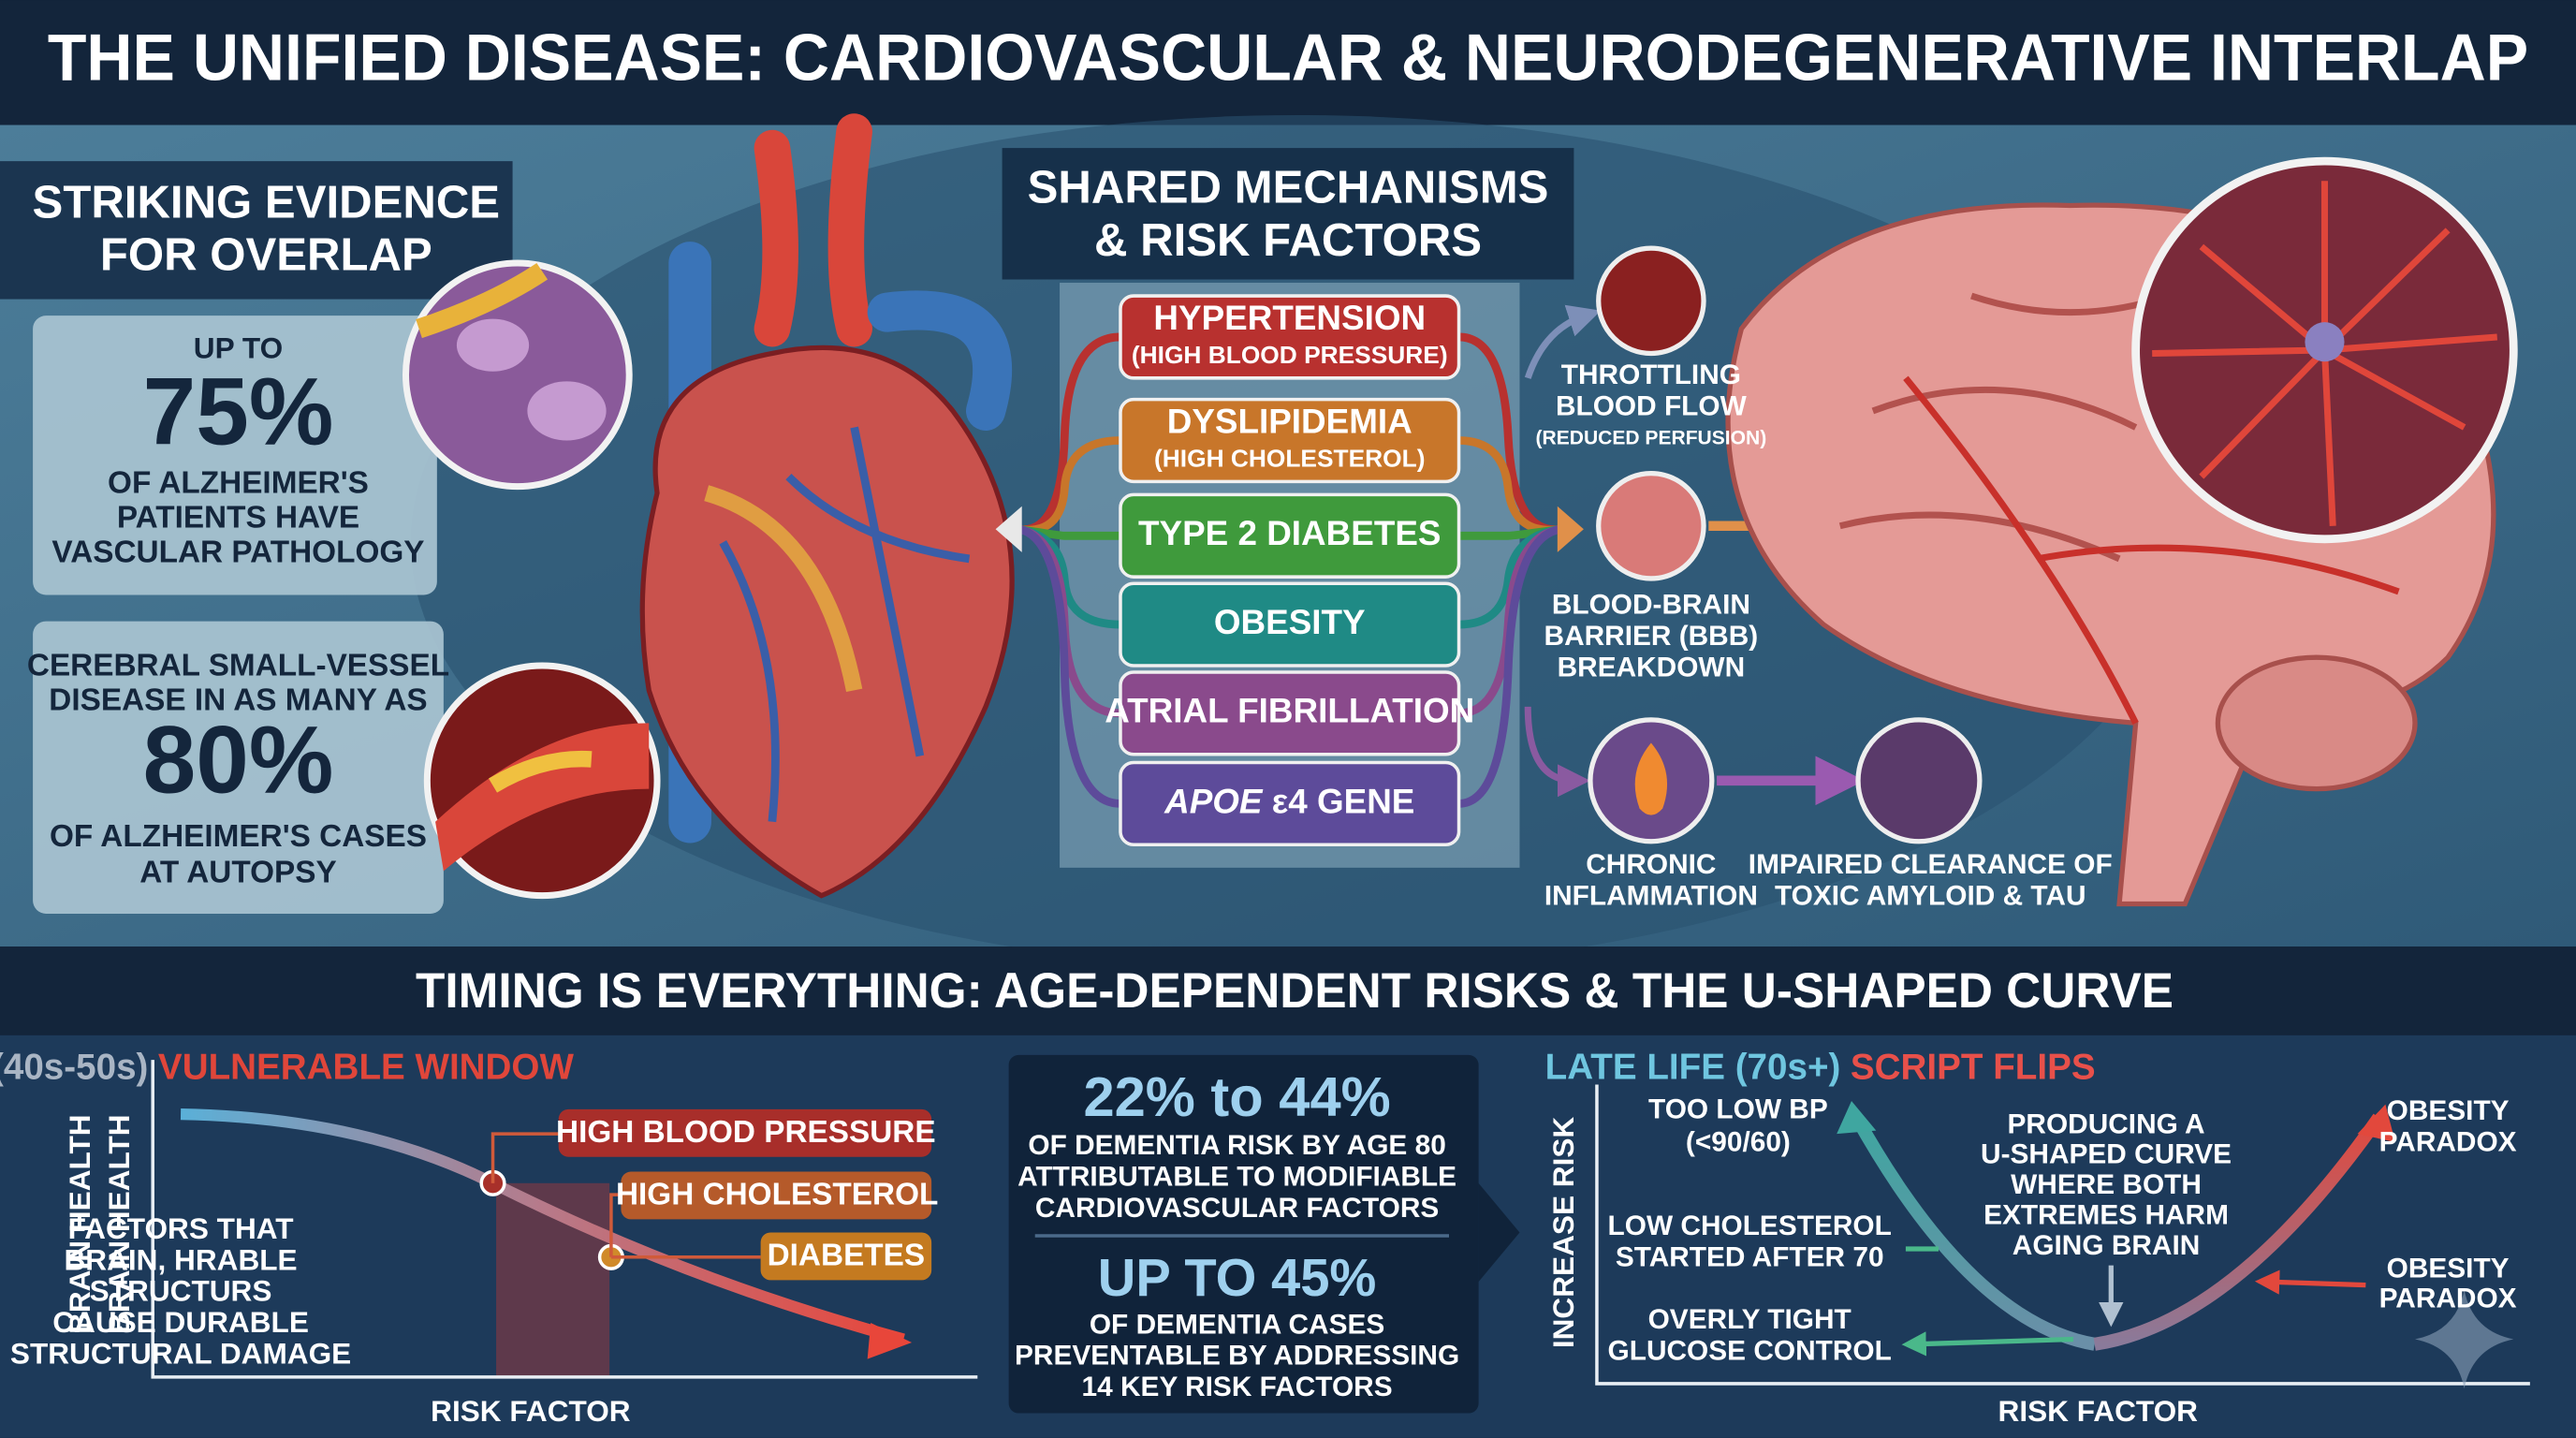 The width and height of the screenshot is (2576, 1438). What do you see at coordinates (1750, 1350) in the screenshot?
I see `label: GLUCOSE CONTROL` at bounding box center [1750, 1350].